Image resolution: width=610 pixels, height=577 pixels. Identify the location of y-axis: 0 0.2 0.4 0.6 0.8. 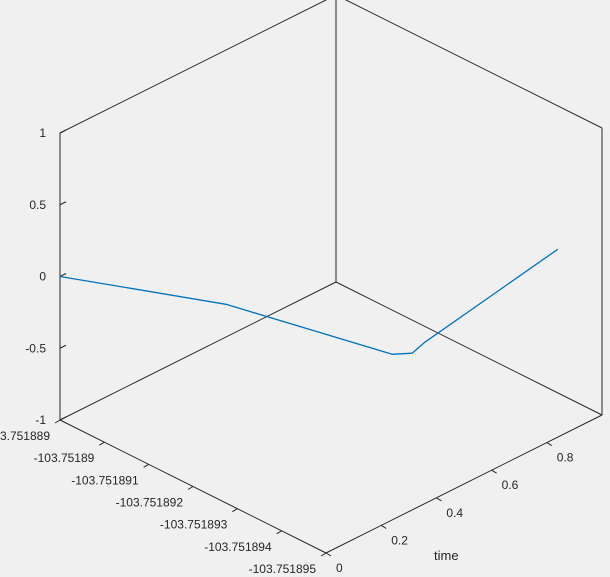
(449, 508).